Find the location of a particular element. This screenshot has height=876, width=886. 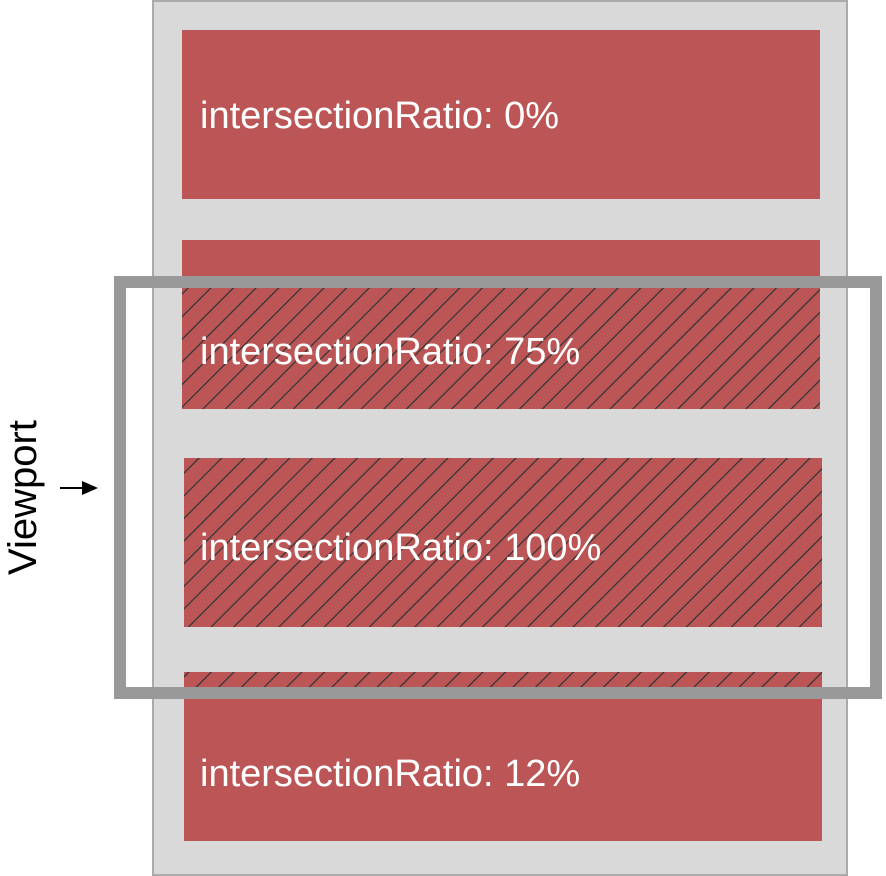

box-4: intersectionRatio: 12% is located at coordinates (503, 756).